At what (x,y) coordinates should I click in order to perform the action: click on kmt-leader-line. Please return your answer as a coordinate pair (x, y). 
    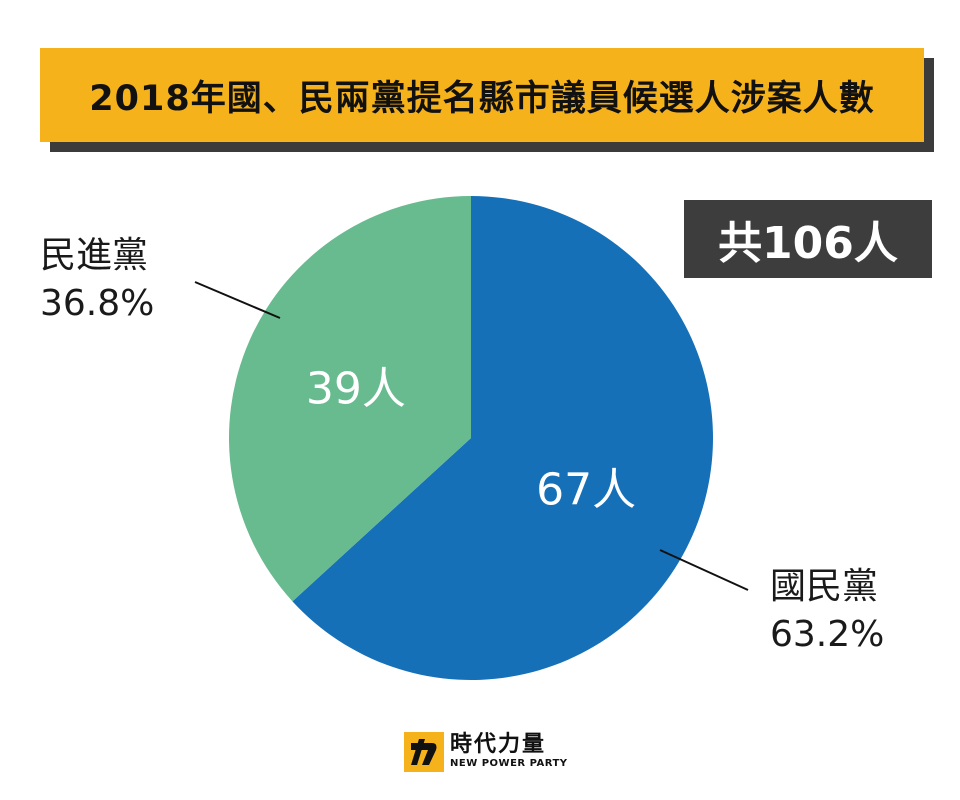
    Looking at the image, I should click on (704, 570).